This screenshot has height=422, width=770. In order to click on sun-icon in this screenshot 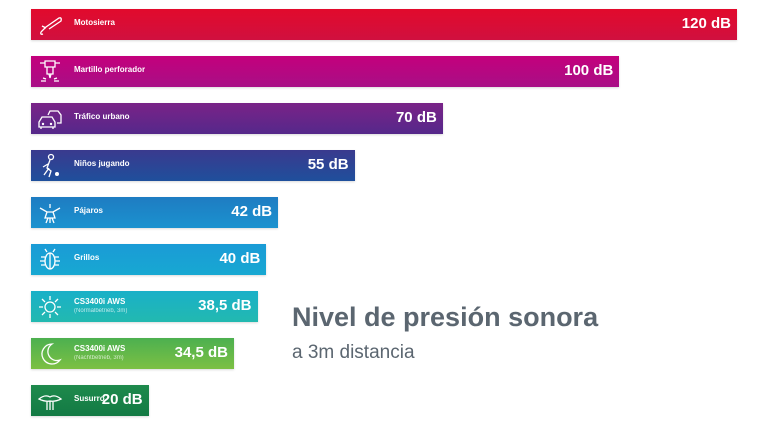, I will do `click(50, 307)`.